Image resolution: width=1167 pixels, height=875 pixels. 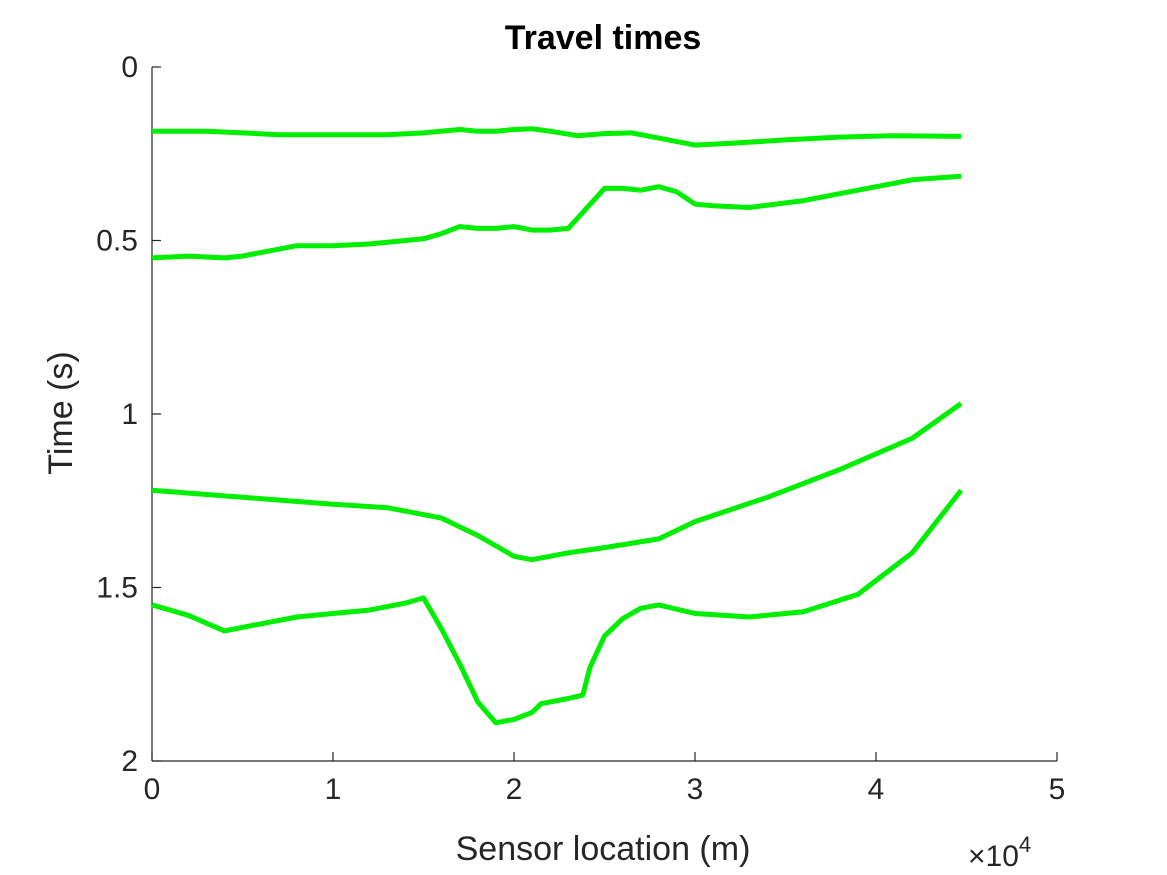 What do you see at coordinates (117, 241) in the screenshot?
I see `y-tick-label: 0.5` at bounding box center [117, 241].